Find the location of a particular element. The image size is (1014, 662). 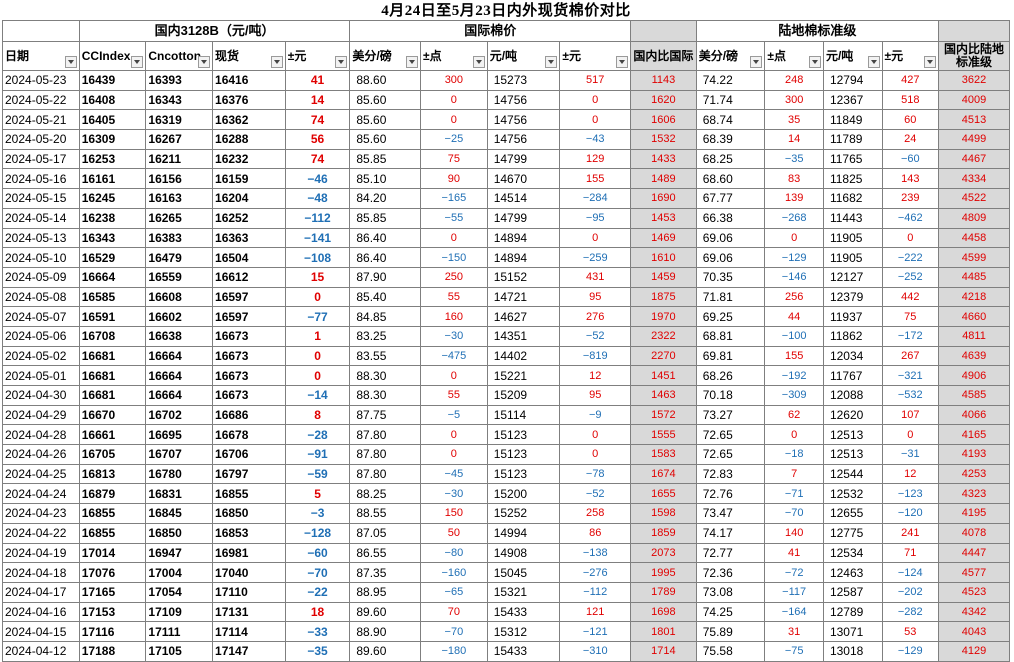

cell-domestic-vs-intl: 1463 is located at coordinates (663, 395).